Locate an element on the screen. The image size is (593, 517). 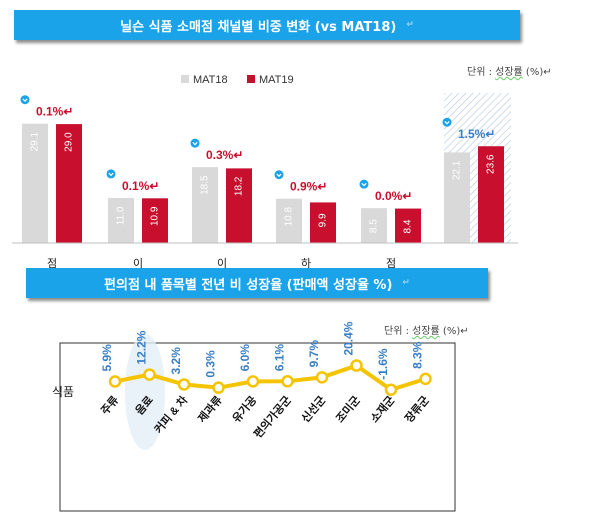
highlight-oval is located at coordinates (145, 392).